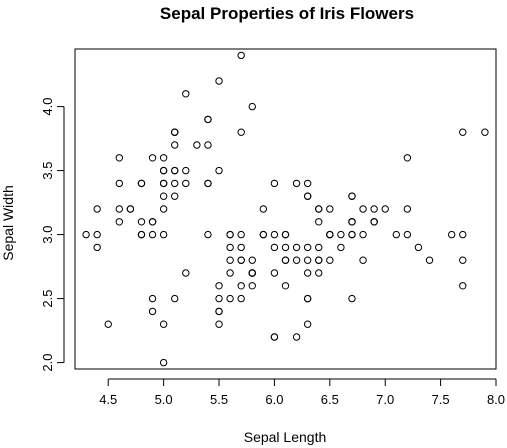  I want to click on y-tick-label: 3.0, so click(47, 235).